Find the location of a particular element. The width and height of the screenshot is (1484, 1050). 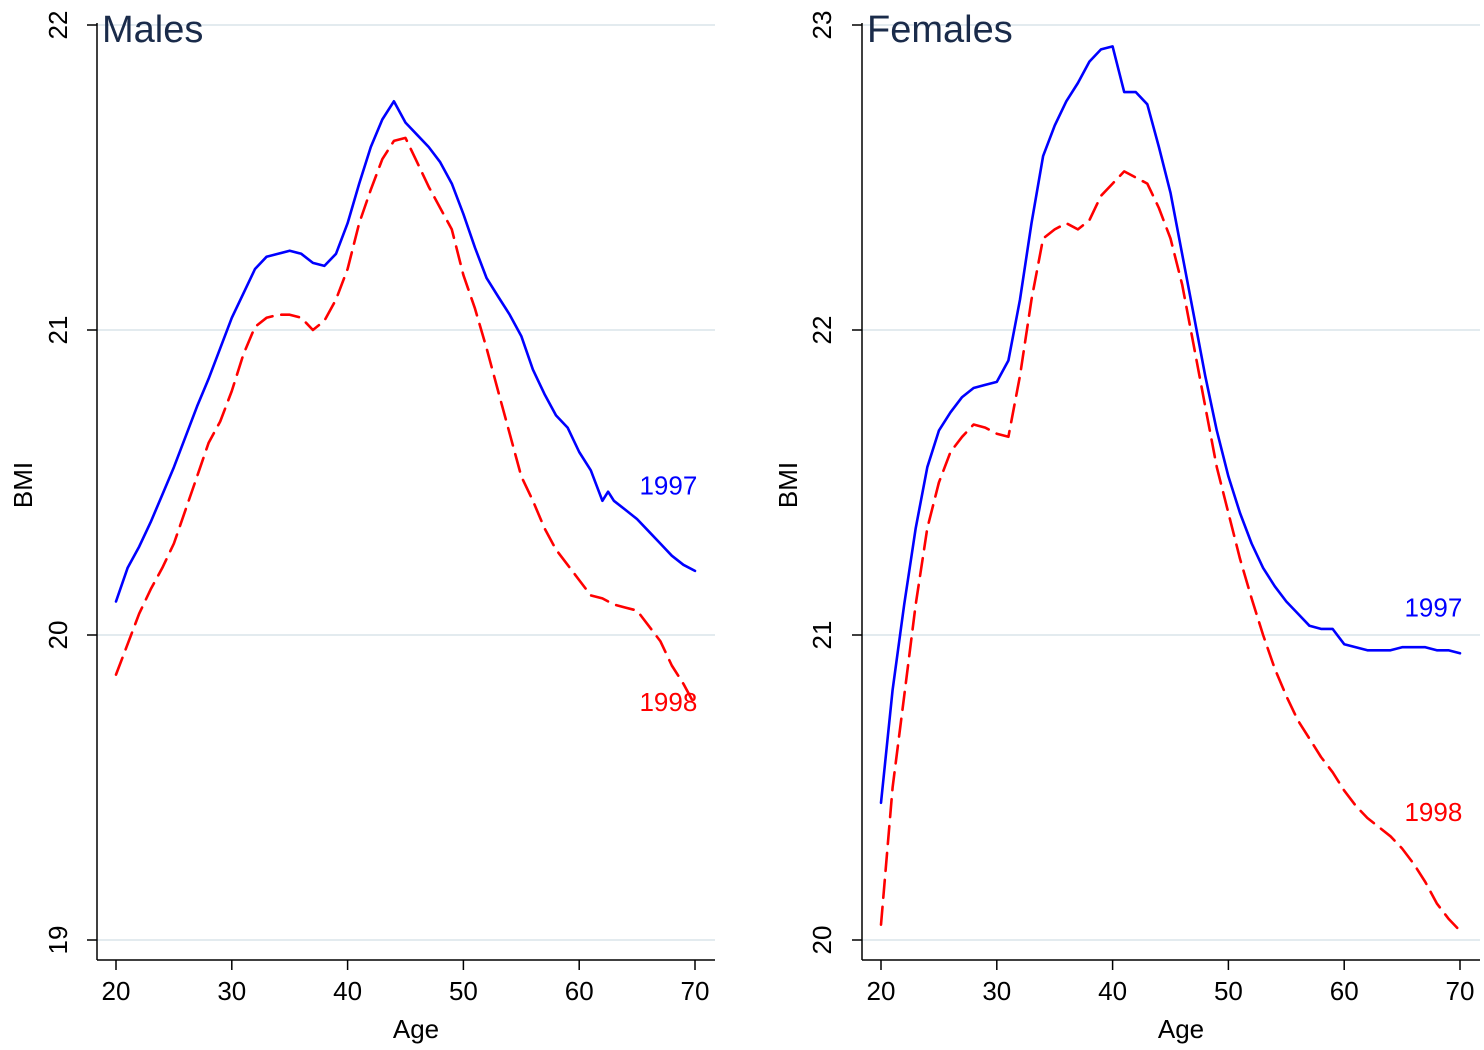

y-tick-label: 19 is located at coordinates (58, 940).